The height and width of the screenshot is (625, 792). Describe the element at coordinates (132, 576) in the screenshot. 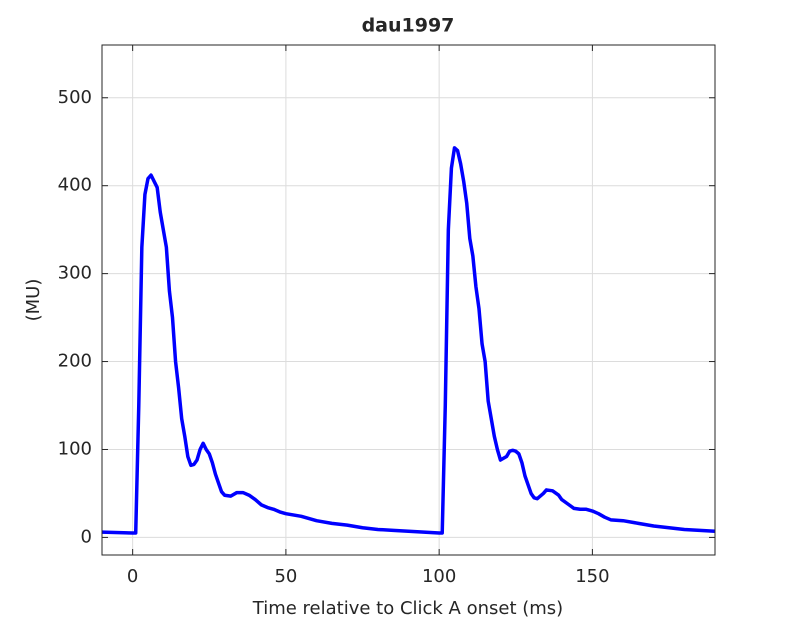

I see `x-tick-label: 0` at that location.